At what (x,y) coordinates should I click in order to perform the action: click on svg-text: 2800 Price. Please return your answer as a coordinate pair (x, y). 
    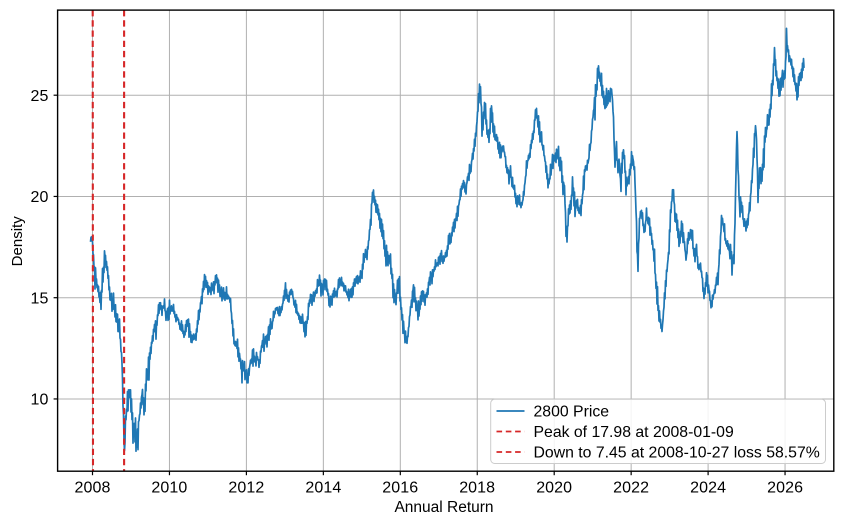
    Looking at the image, I should click on (572, 411).